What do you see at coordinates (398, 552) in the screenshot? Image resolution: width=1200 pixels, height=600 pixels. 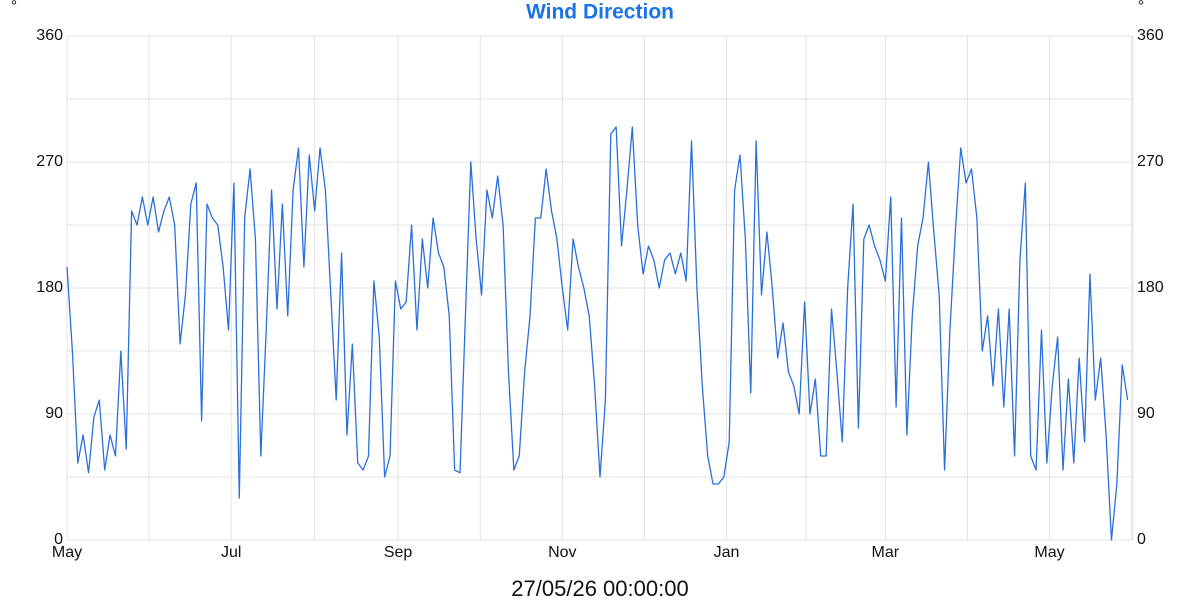 I see `x-tick-label: Sep` at bounding box center [398, 552].